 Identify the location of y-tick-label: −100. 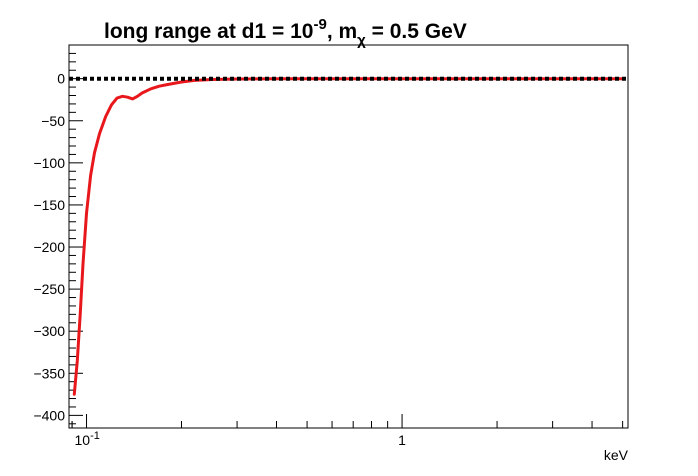
(49, 163).